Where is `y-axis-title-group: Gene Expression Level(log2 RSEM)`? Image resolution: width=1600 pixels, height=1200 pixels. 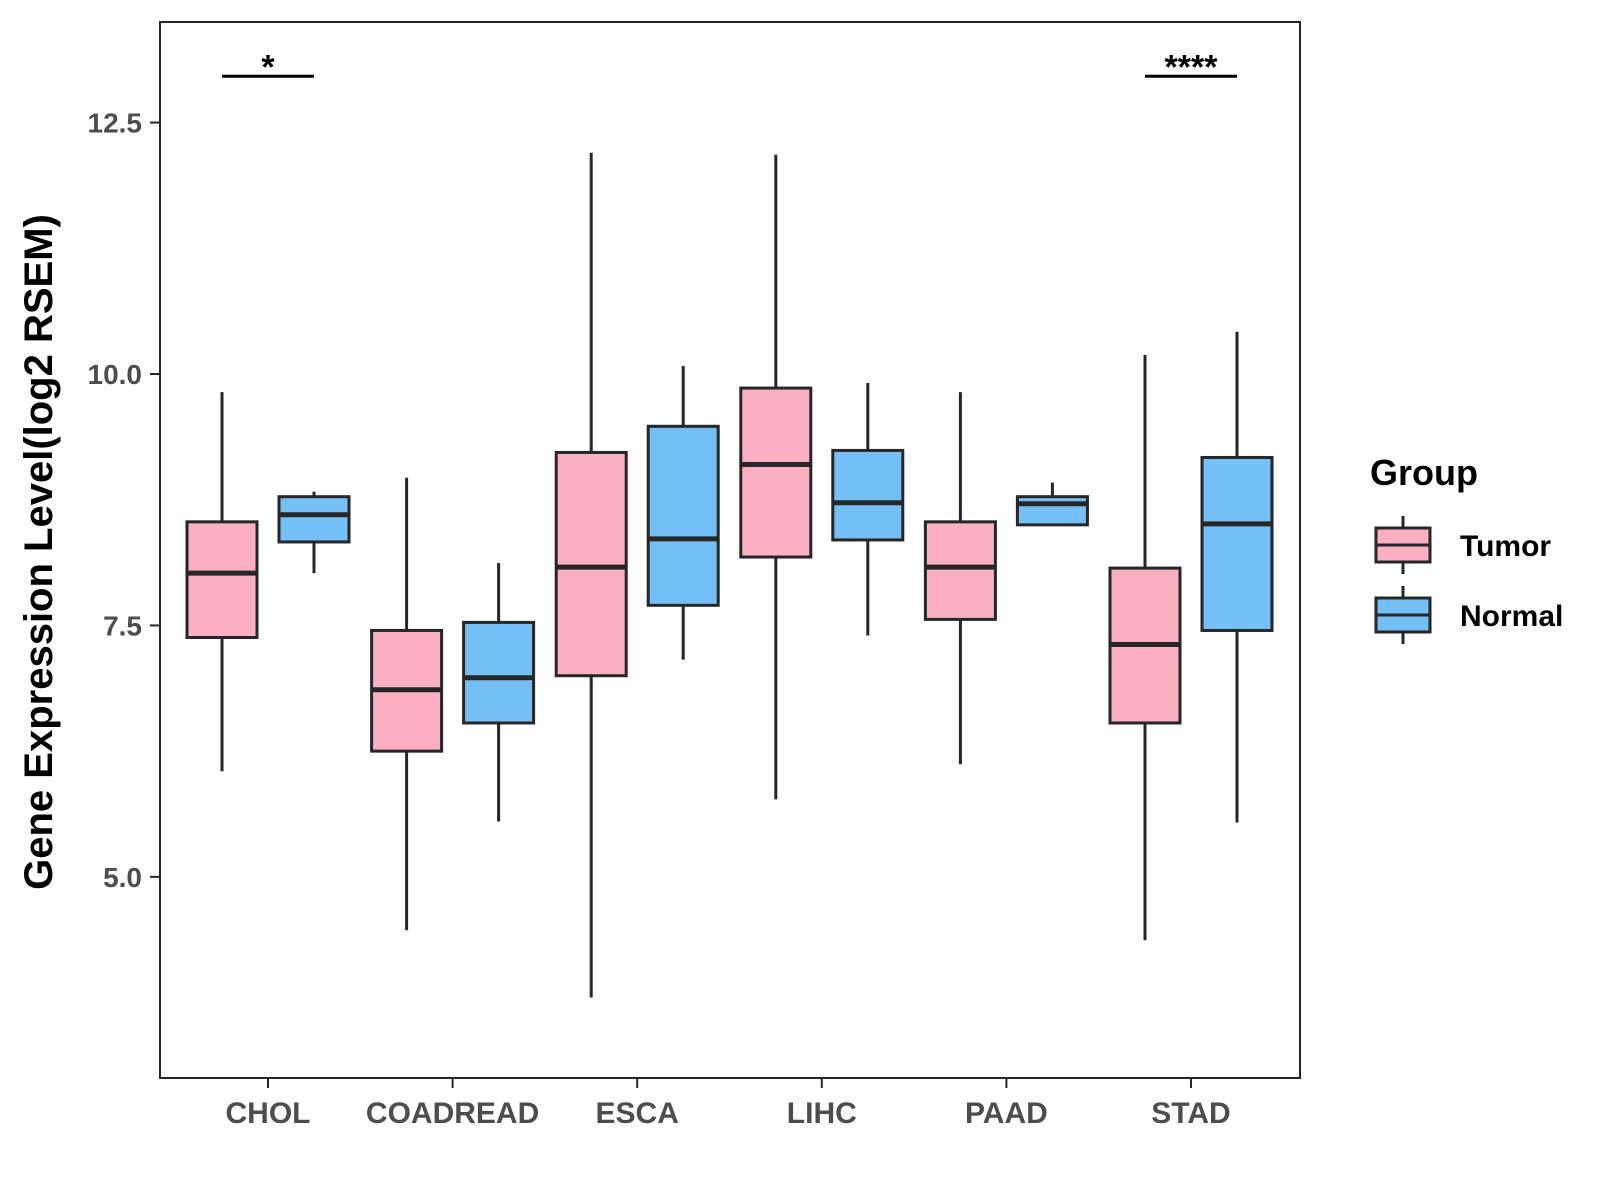
y-axis-title-group: Gene Expression Level(log2 RSEM) is located at coordinates (39, 552).